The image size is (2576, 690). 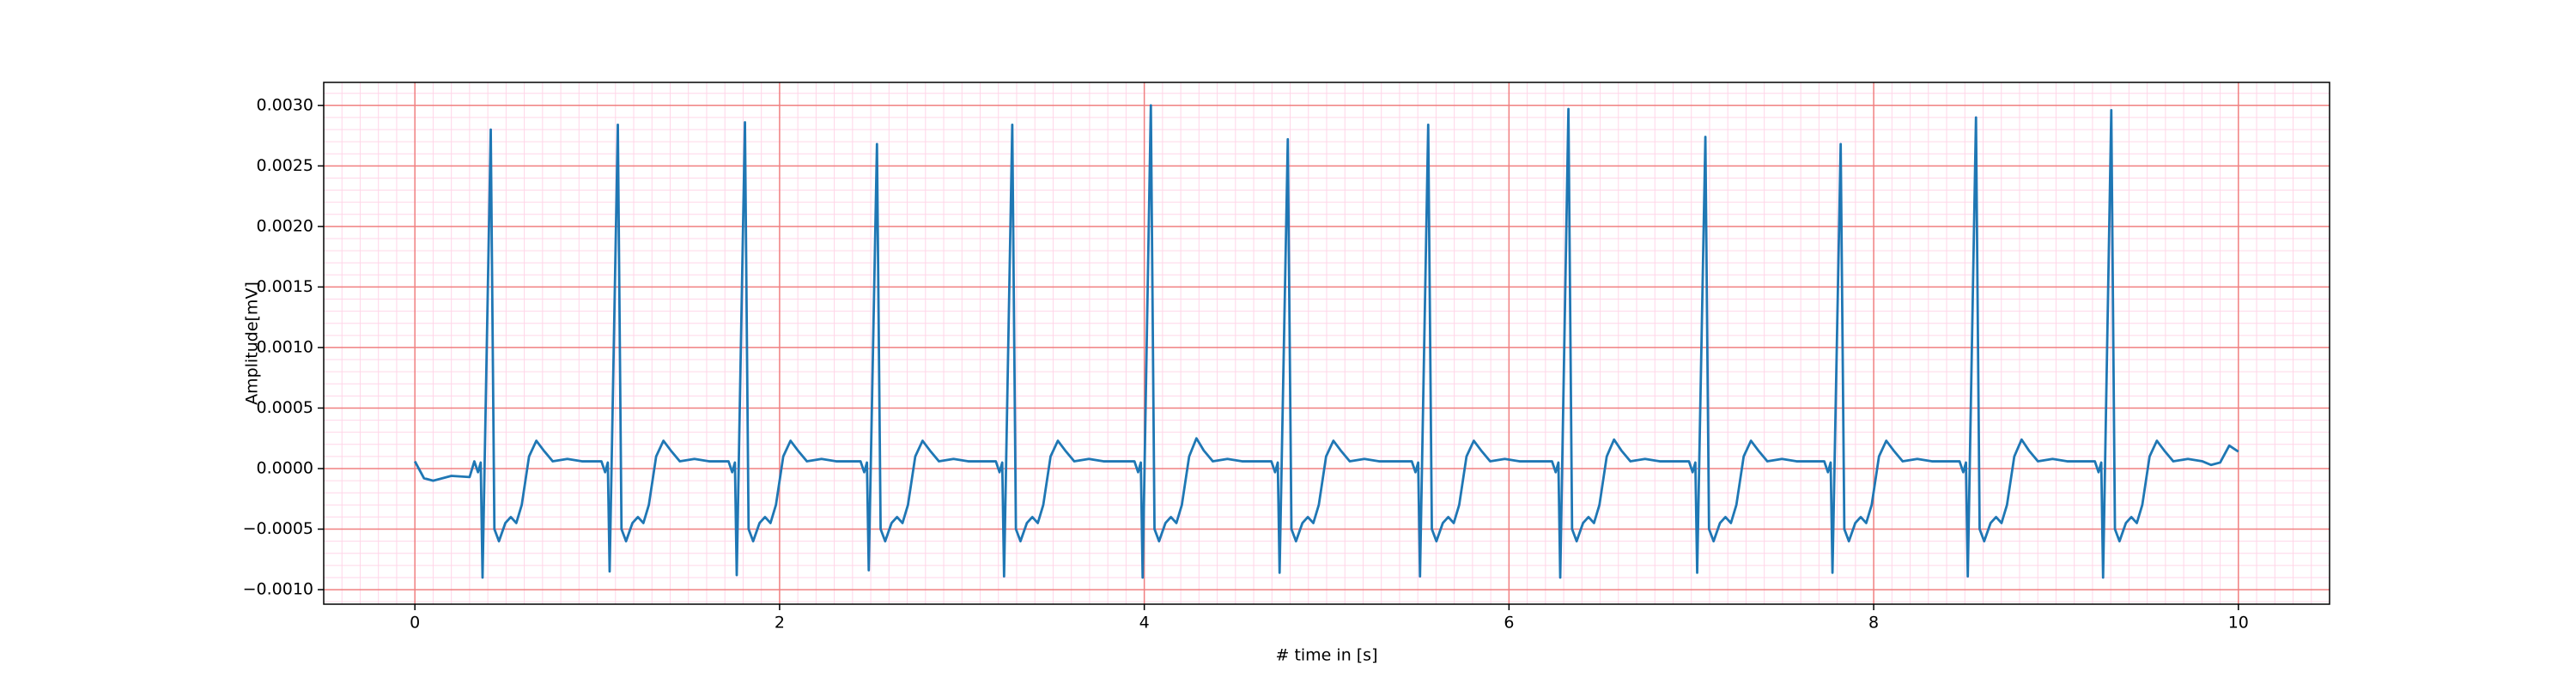 What do you see at coordinates (2238, 623) in the screenshot?
I see `x-tick-label: 10` at bounding box center [2238, 623].